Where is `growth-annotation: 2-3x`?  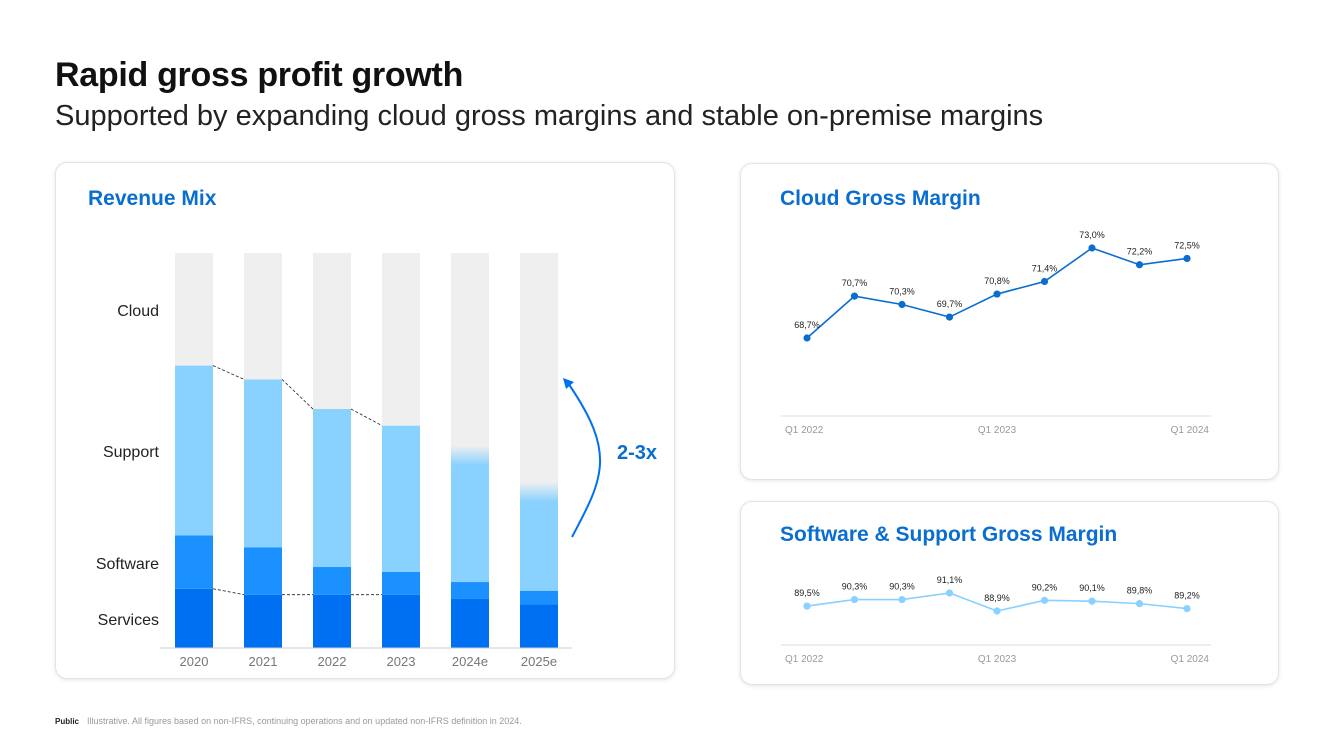 growth-annotation: 2-3x is located at coordinates (637, 453).